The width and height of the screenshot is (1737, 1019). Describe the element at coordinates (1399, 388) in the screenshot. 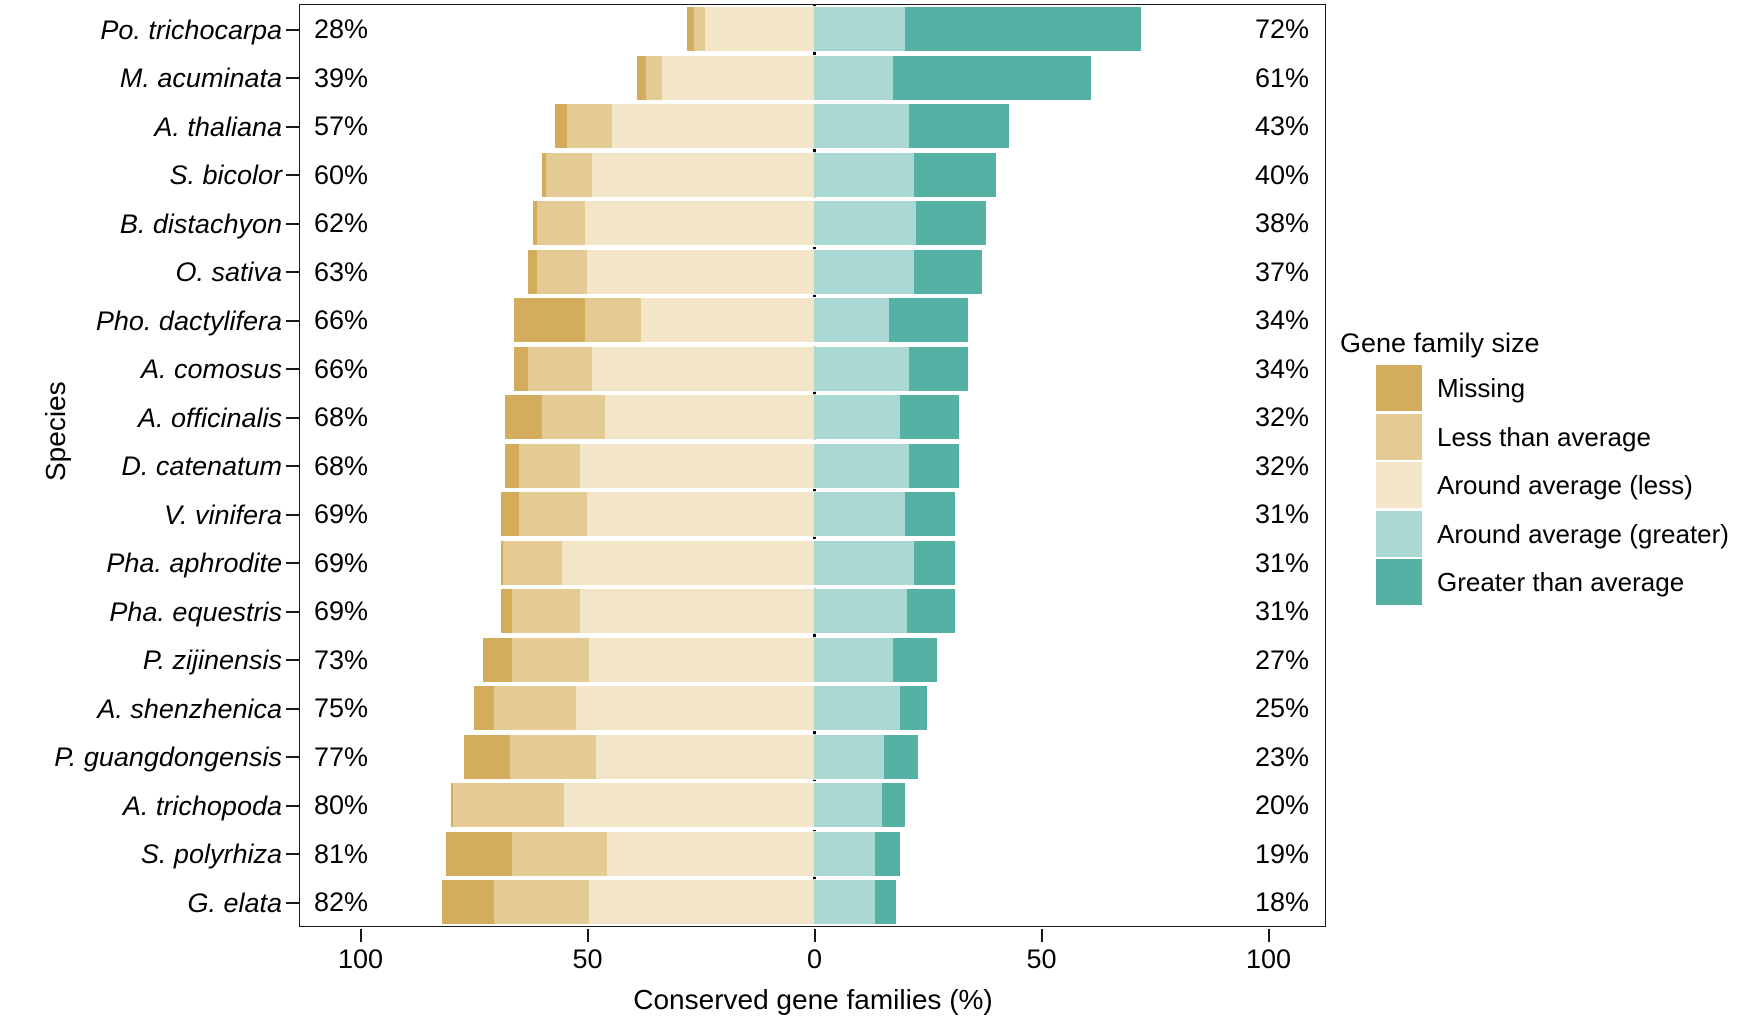

I see `legend-swatch-missing` at that location.